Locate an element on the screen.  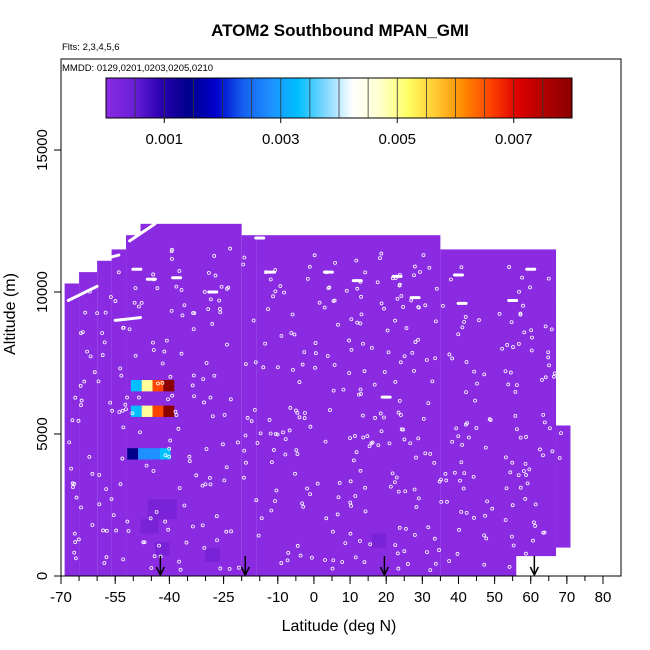
y-axis-label: Altitude (m) is located at coordinates (10, 314).